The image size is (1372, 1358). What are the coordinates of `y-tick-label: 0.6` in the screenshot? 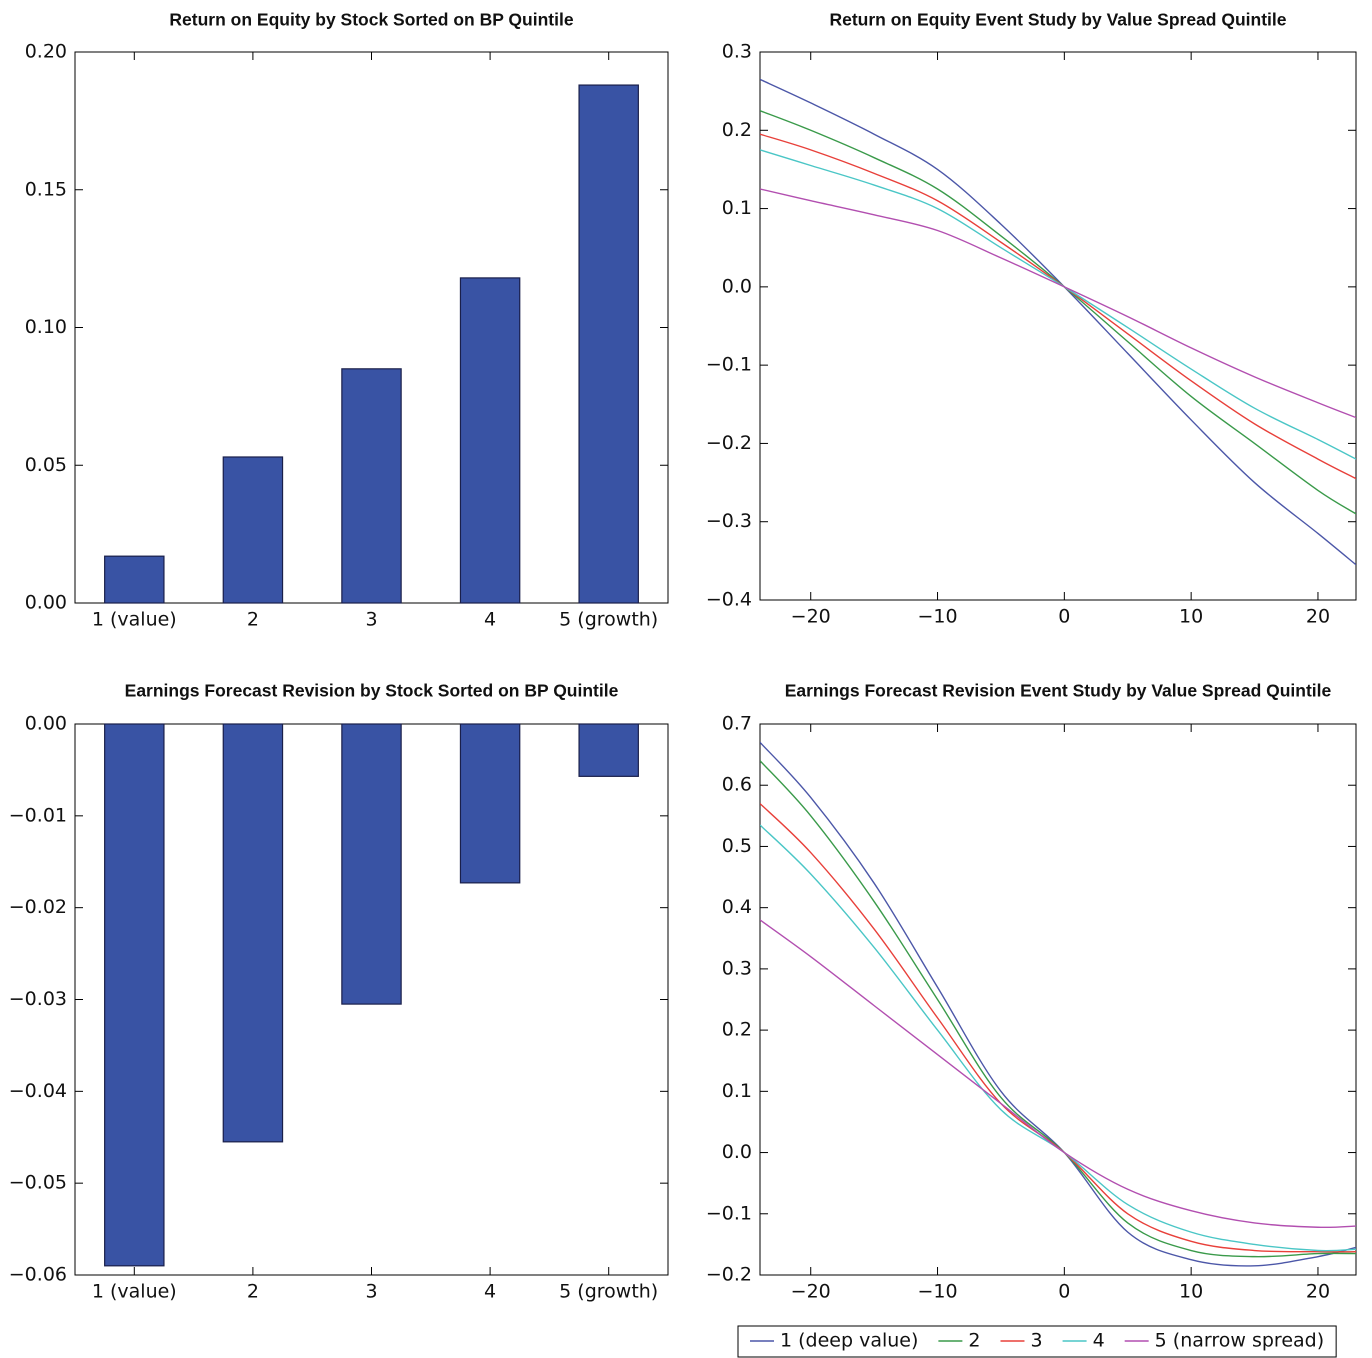 It's located at (737, 785).